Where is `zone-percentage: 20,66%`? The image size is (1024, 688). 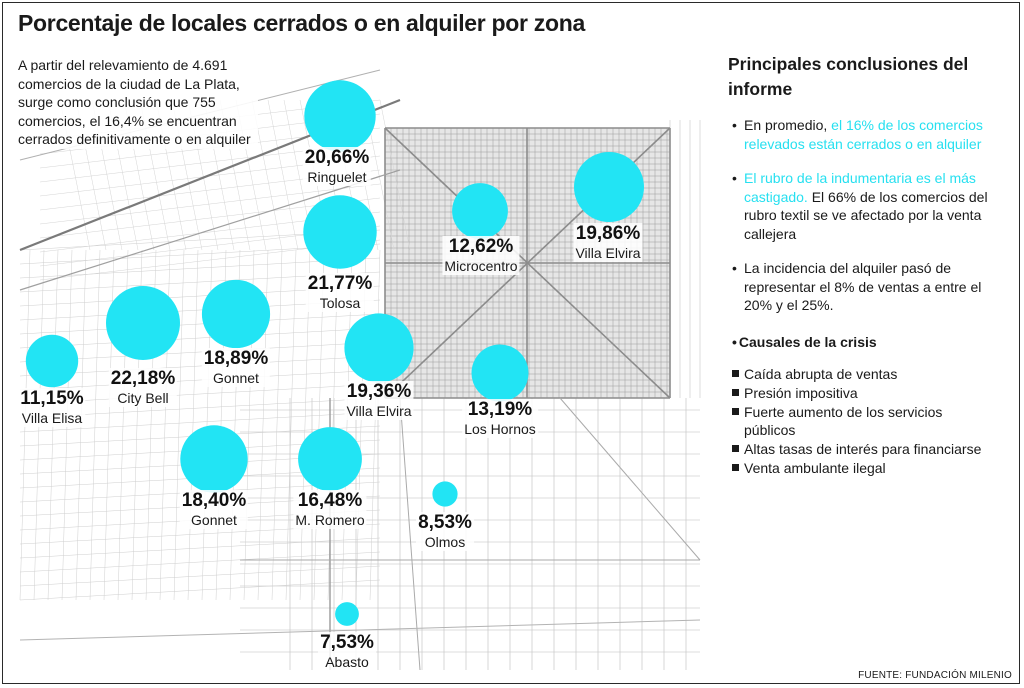
zone-percentage: 20,66% is located at coordinates (337, 158).